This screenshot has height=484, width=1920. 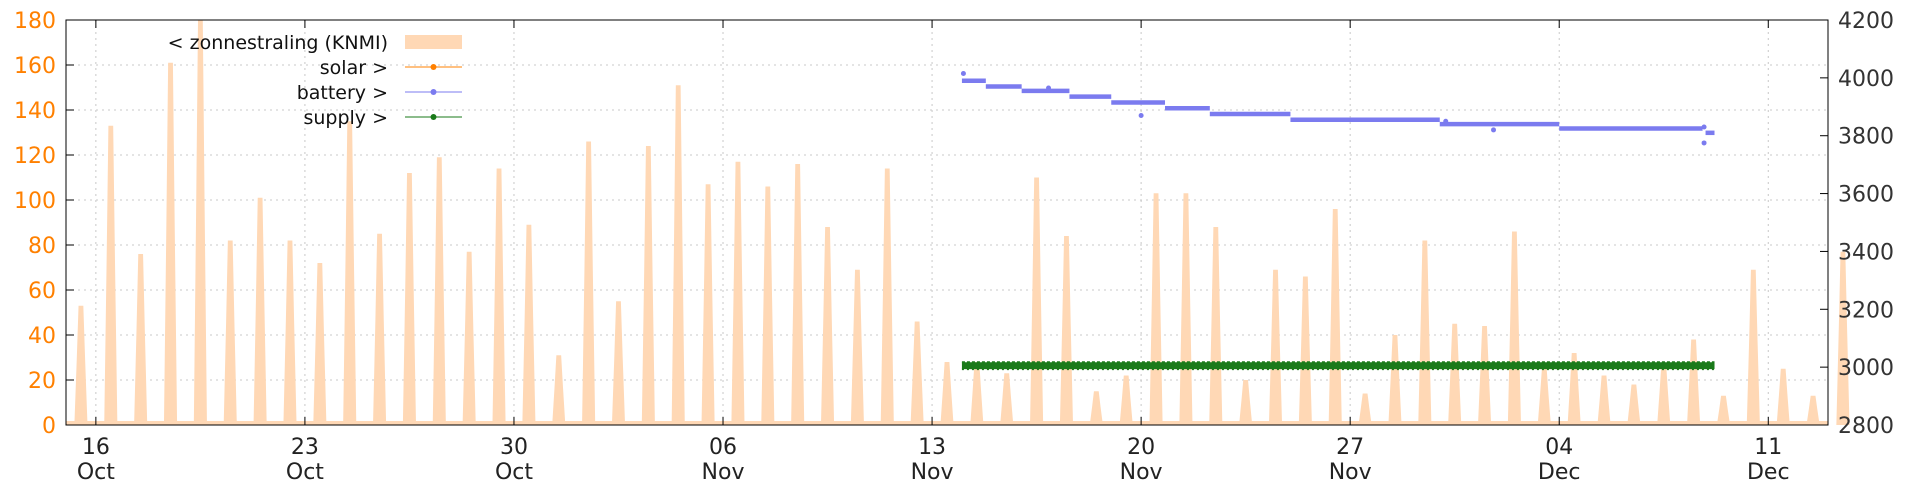 I want to click on left-tick-label: 140, so click(x=35, y=111).